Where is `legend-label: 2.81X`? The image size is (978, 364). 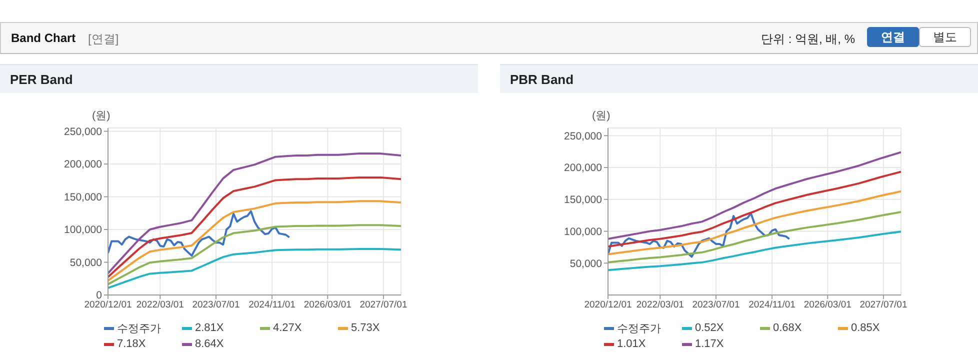
legend-label: 2.81X is located at coordinates (209, 328).